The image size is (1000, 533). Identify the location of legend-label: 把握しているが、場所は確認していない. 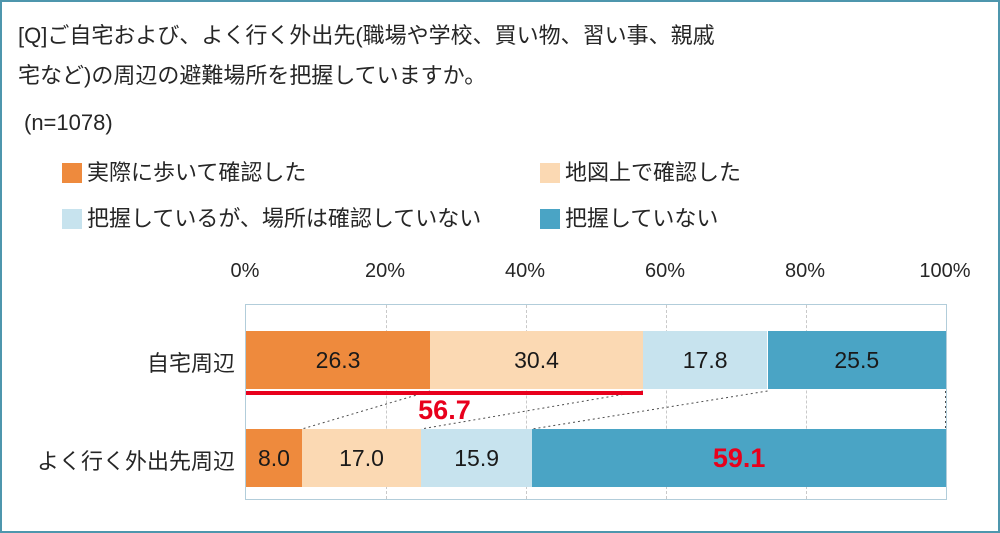
(284, 218).